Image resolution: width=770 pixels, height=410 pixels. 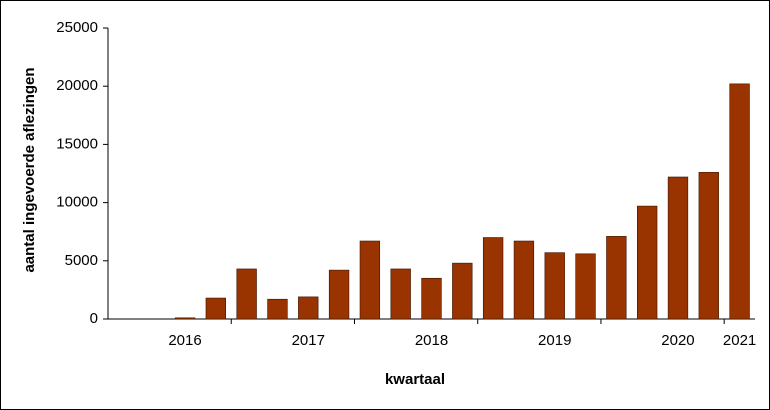 What do you see at coordinates (677, 340) in the screenshot?
I see `x-tick-label: 2020` at bounding box center [677, 340].